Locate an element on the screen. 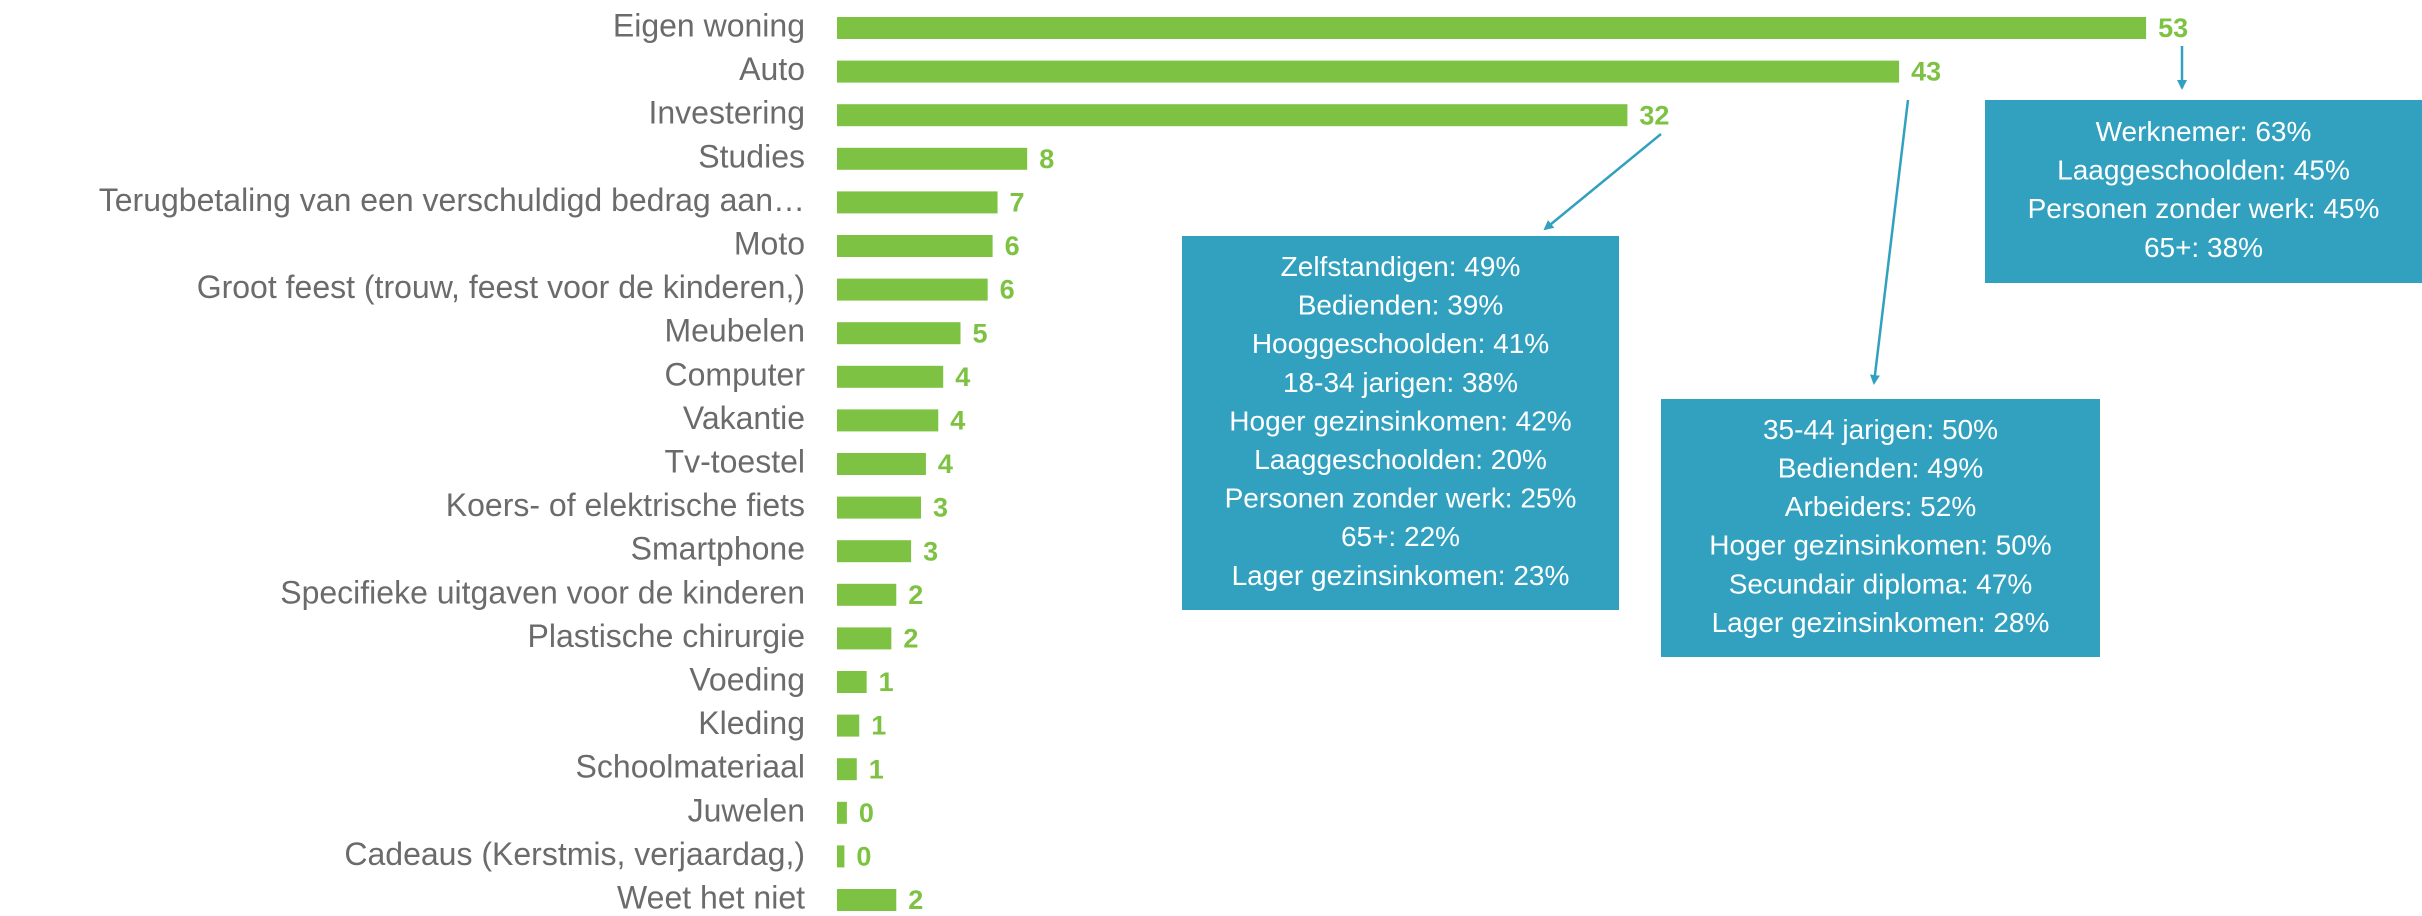  category-label: Specifieke uitgaven voor de kinderen is located at coordinates (542, 592).